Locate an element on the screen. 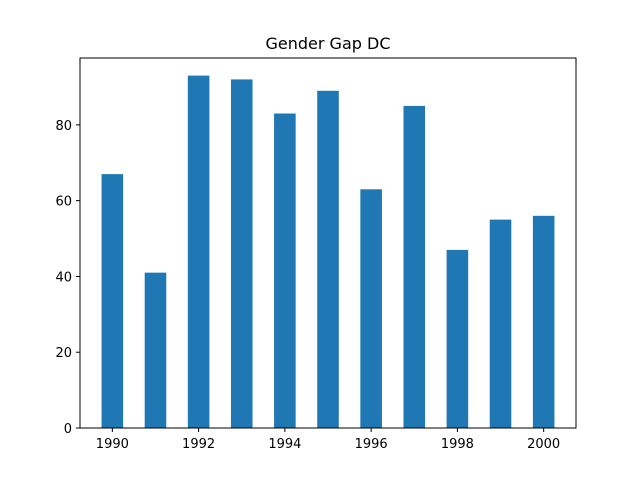  bar-1999 is located at coordinates (500, 323).